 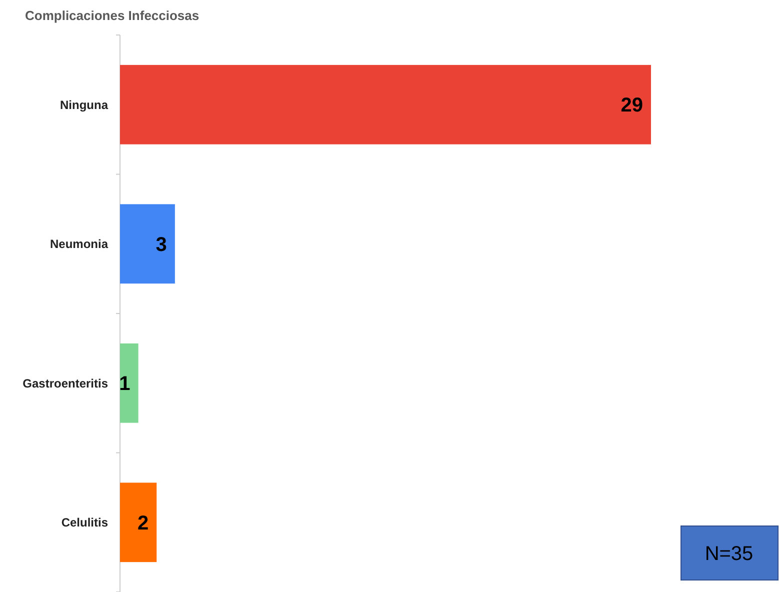 I want to click on y-tick-label: Gastroenteritis, so click(x=65, y=383).